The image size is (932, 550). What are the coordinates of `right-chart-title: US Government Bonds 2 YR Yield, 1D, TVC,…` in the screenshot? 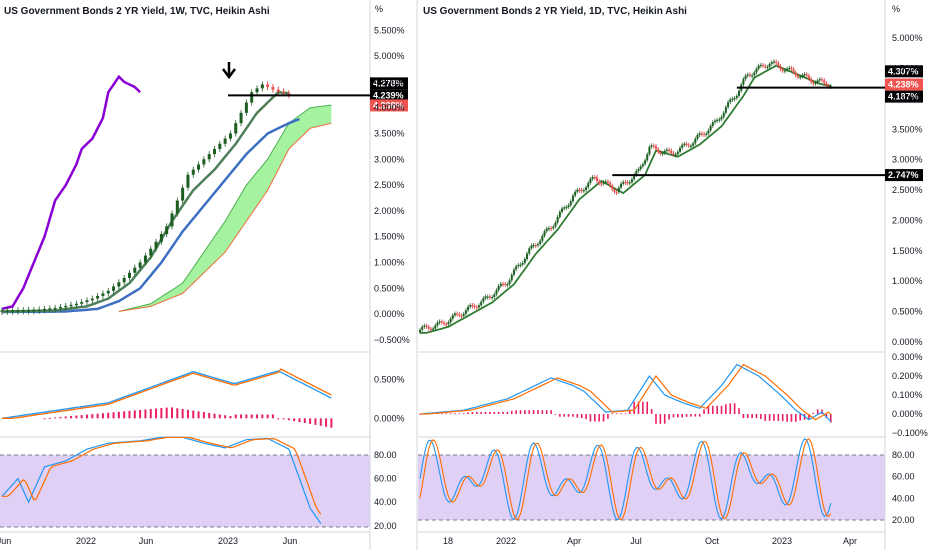 It's located at (555, 11).